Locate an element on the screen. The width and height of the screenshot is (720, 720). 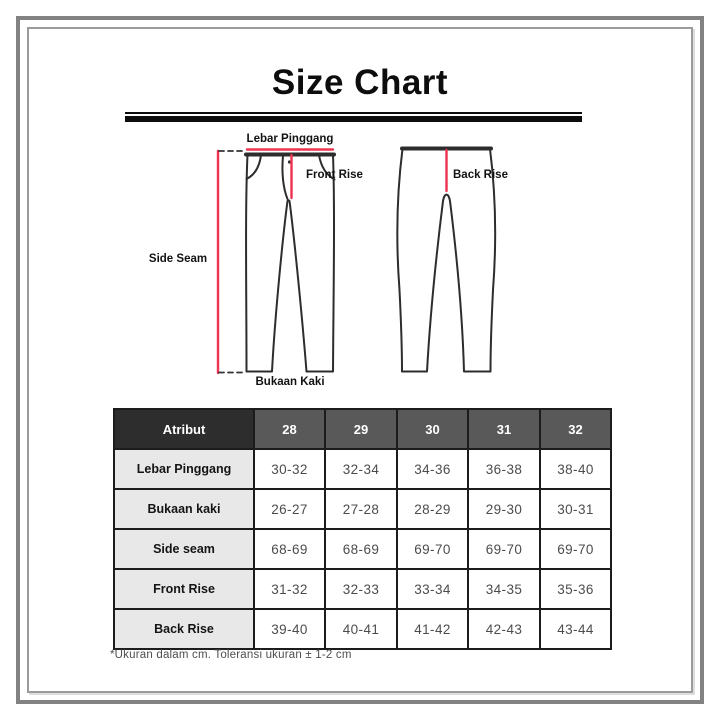
back-rise-label: Back Rise is located at coordinates (480, 175).